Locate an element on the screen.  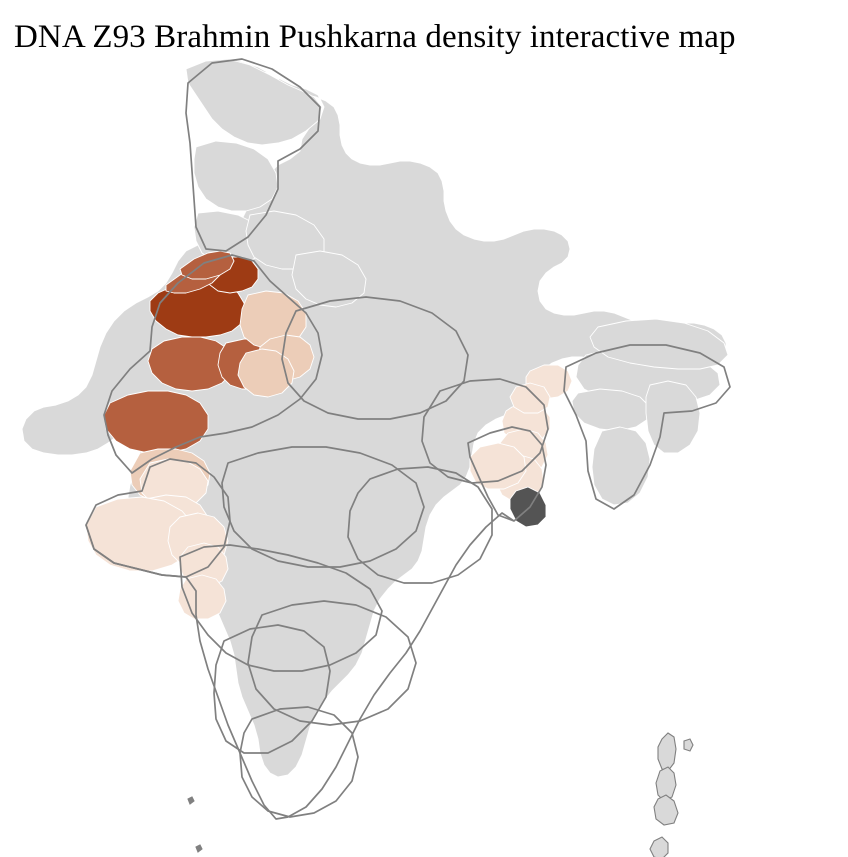
highlight-group-west-bengal is located at coordinates (521, 446).